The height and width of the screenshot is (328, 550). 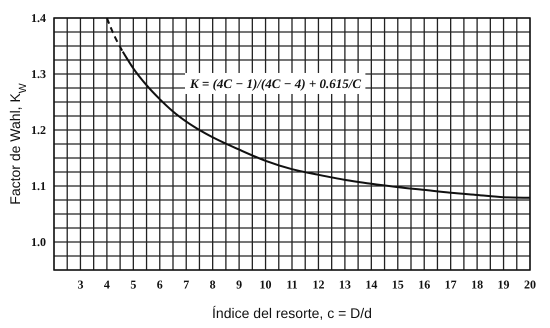 What do you see at coordinates (371, 285) in the screenshot?
I see `x-tick-label: 14` at bounding box center [371, 285].